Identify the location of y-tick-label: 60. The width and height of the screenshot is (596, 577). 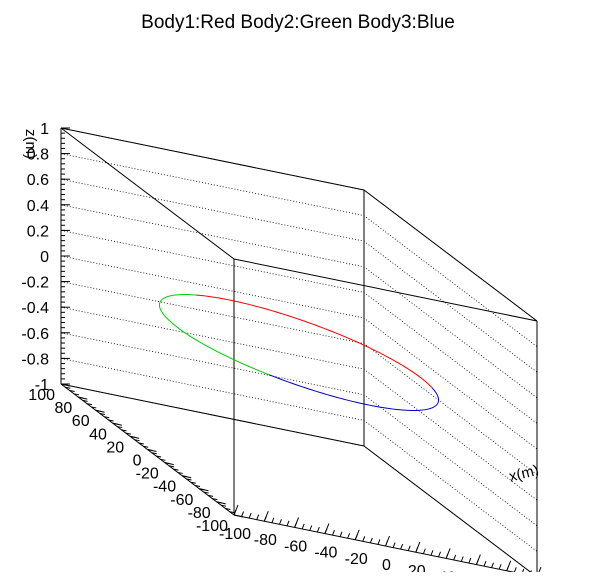
(81, 421).